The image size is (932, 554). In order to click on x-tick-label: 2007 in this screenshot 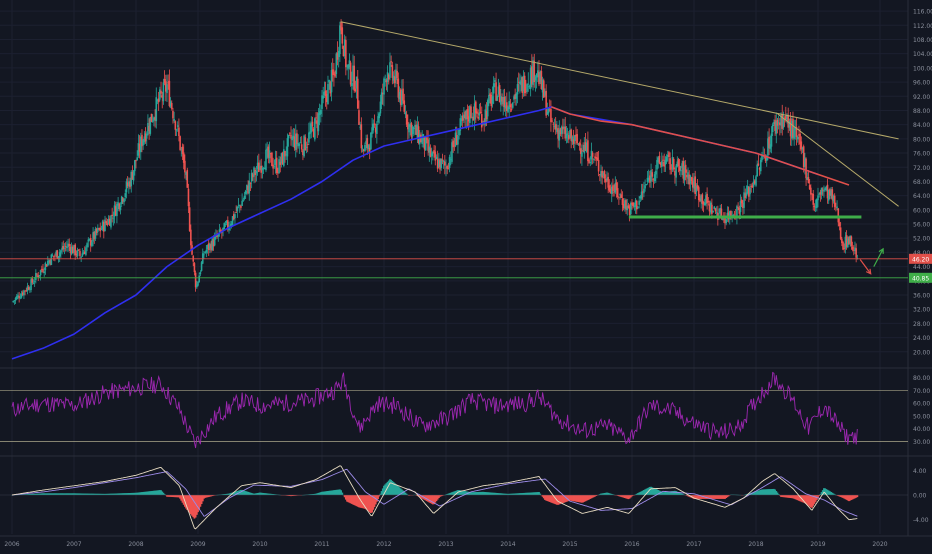, I will do `click(73, 544)`.